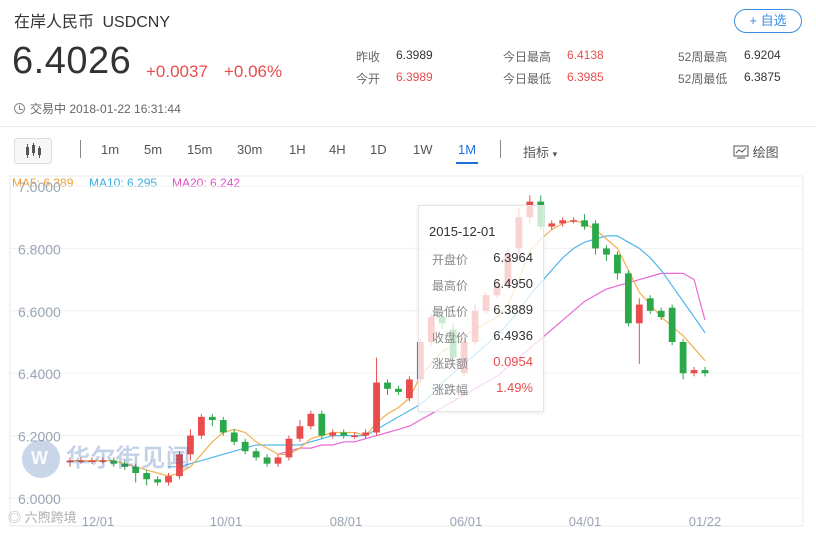  I want to click on tooltip-value: 6.3964, so click(513, 257).